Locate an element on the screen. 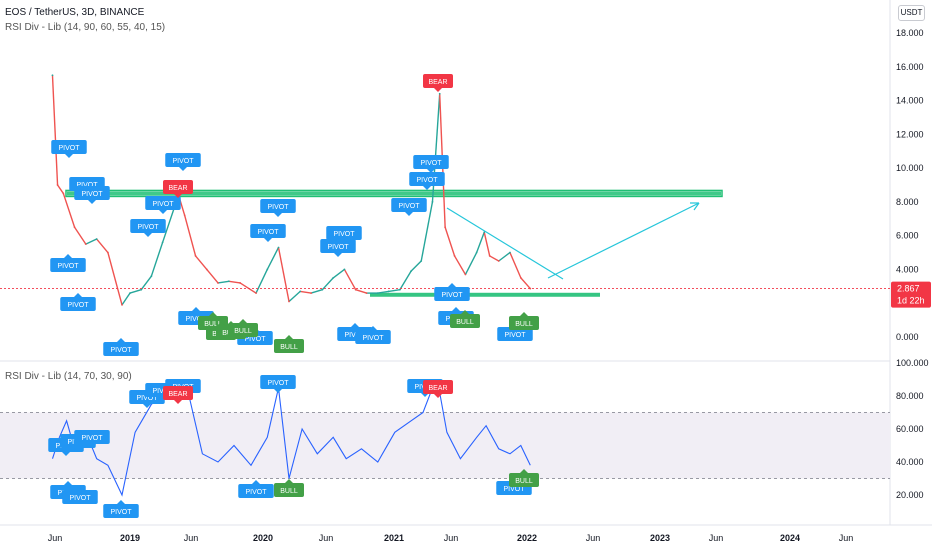 The width and height of the screenshot is (932, 550). descending-trendline is located at coordinates (505, 243).